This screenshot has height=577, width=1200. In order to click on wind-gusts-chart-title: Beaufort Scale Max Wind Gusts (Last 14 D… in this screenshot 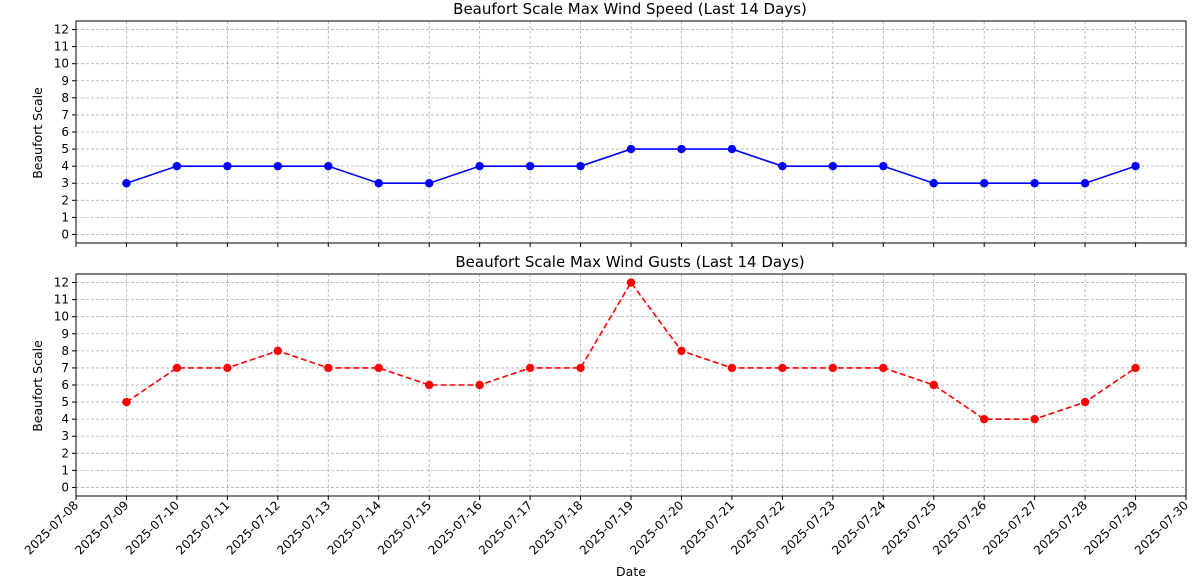, I will do `click(629, 262)`.